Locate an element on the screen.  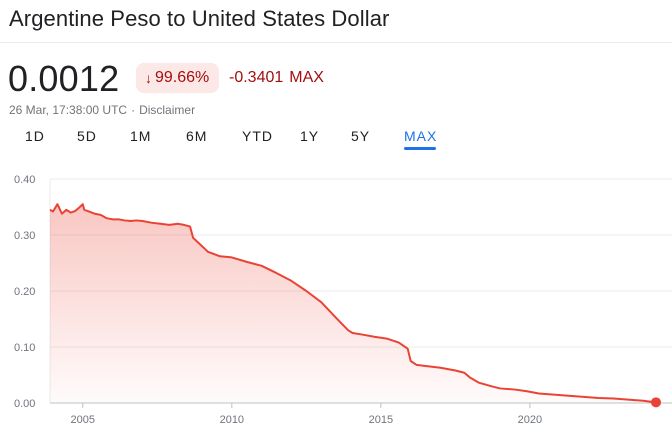
tab-max: MAX is located at coordinates (420, 139).